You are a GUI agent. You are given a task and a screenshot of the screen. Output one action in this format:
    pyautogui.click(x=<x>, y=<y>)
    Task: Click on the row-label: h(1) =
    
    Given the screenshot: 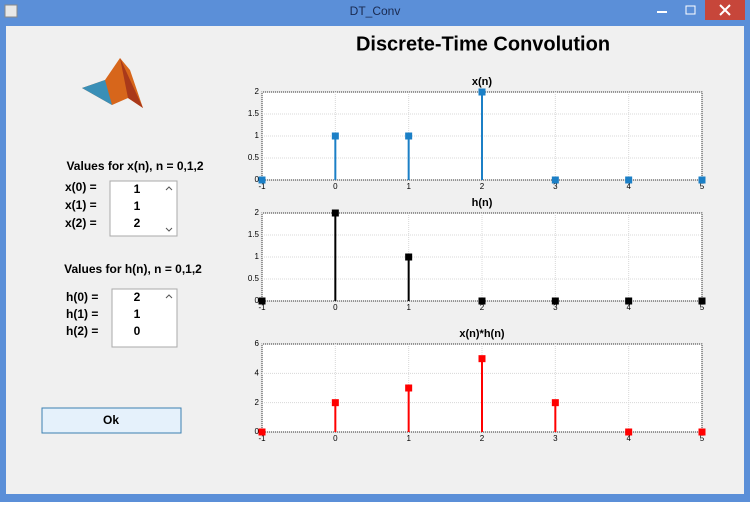 What is the action you would take?
    pyautogui.click(x=82, y=314)
    